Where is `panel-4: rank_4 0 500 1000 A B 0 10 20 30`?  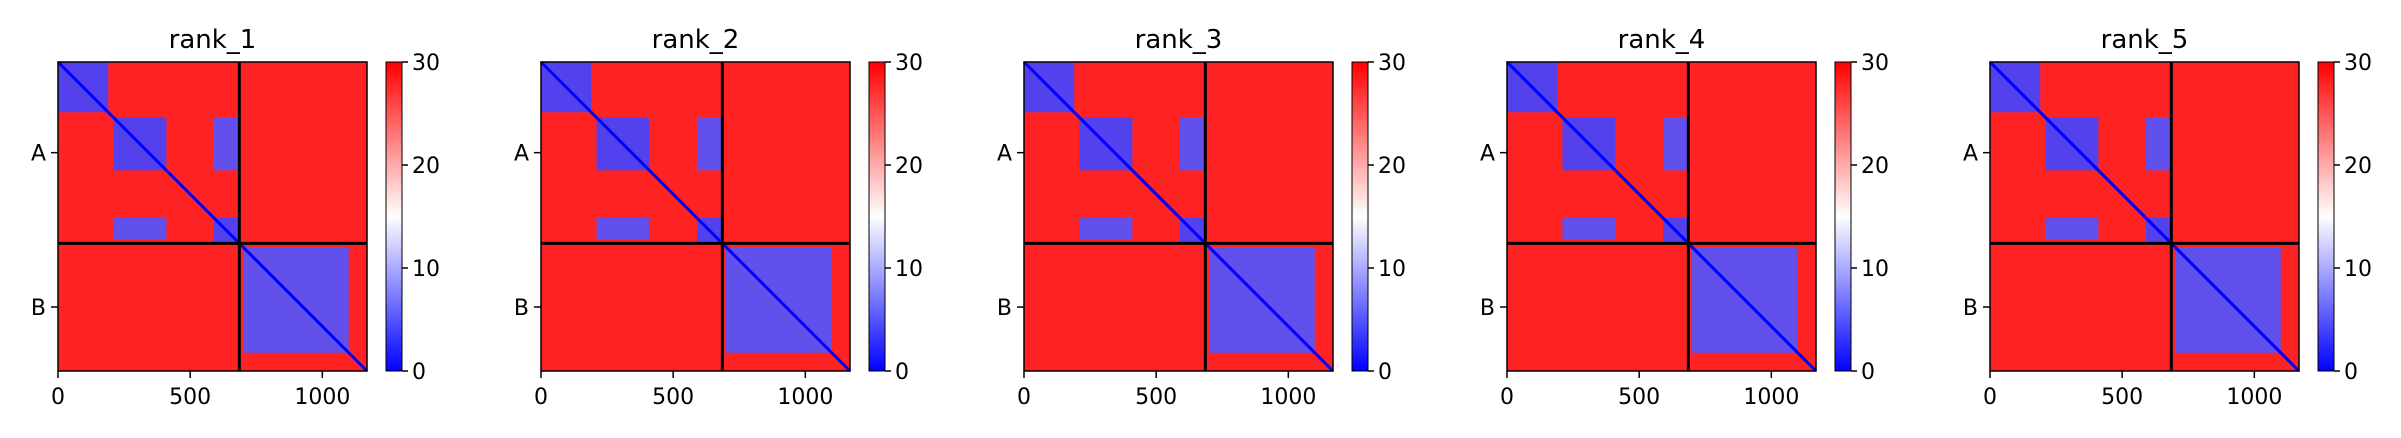
panel-4: rank_4 0 500 1000 A B 0 10 20 30 is located at coordinates (1684, 217).